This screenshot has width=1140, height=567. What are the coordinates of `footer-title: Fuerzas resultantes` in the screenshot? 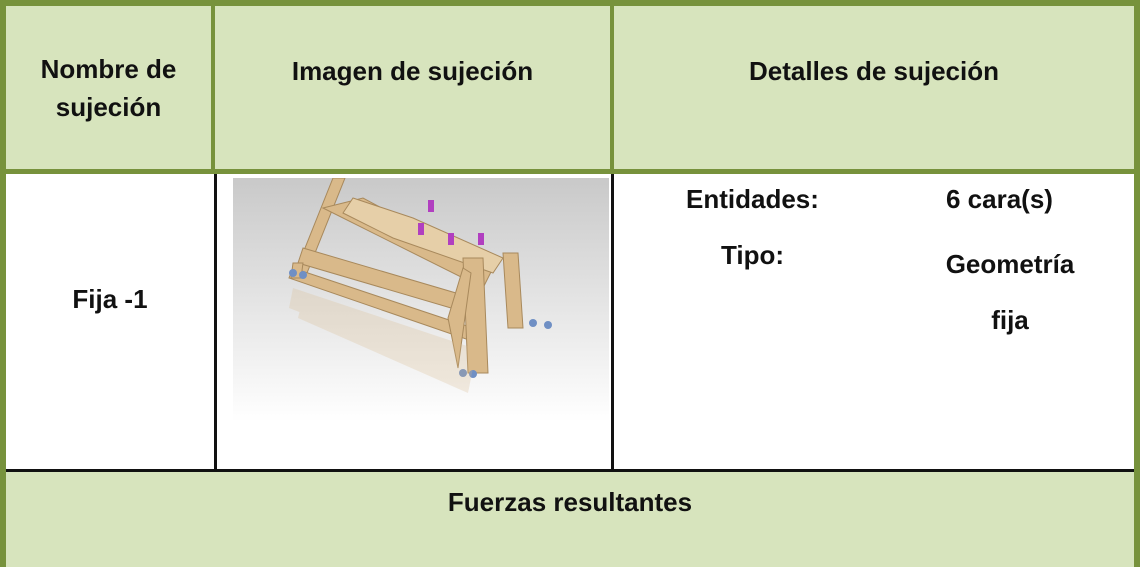 It's located at (570, 502).